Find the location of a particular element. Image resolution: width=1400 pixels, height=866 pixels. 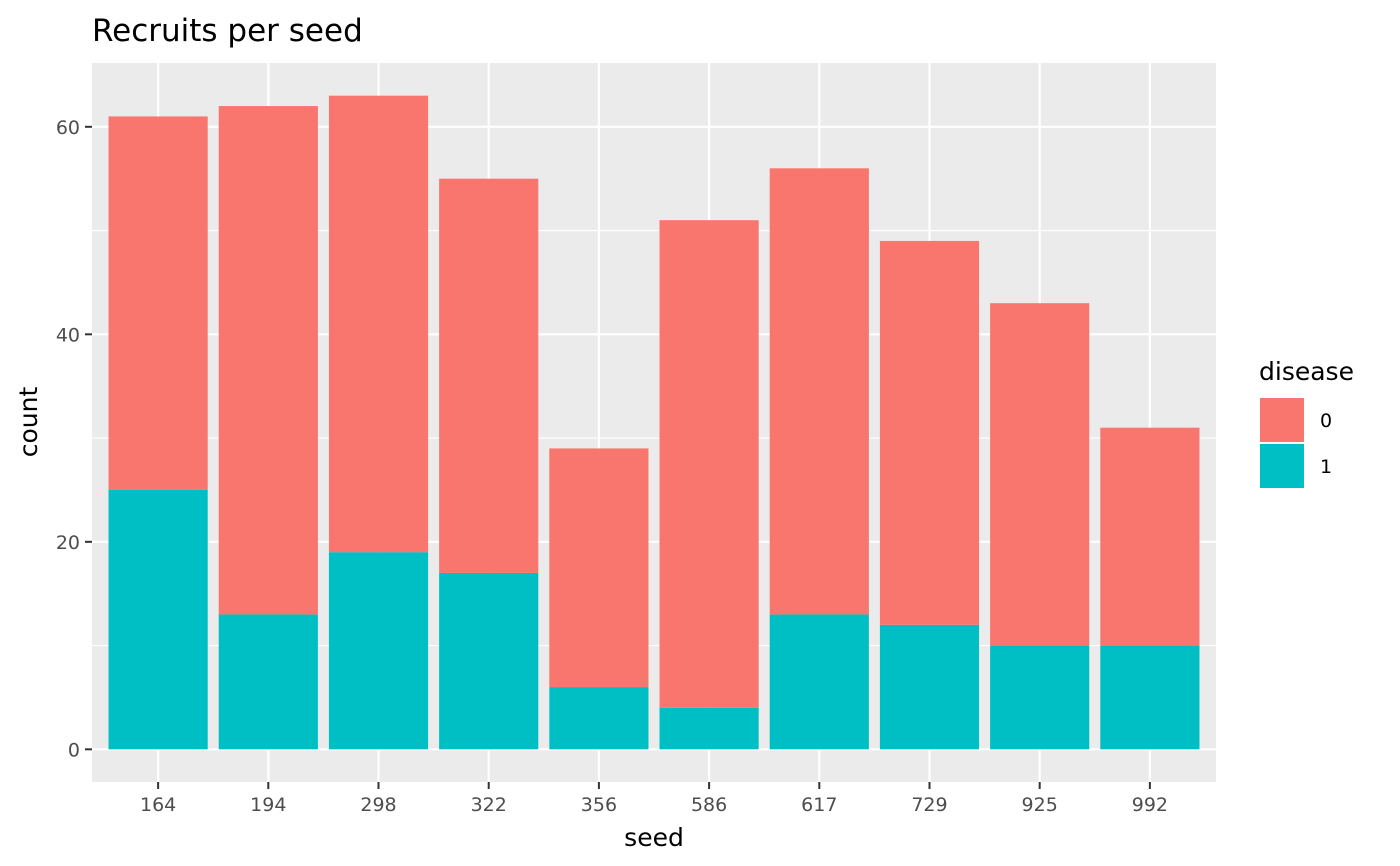

x-tick-label-322: 322 is located at coordinates (489, 805).